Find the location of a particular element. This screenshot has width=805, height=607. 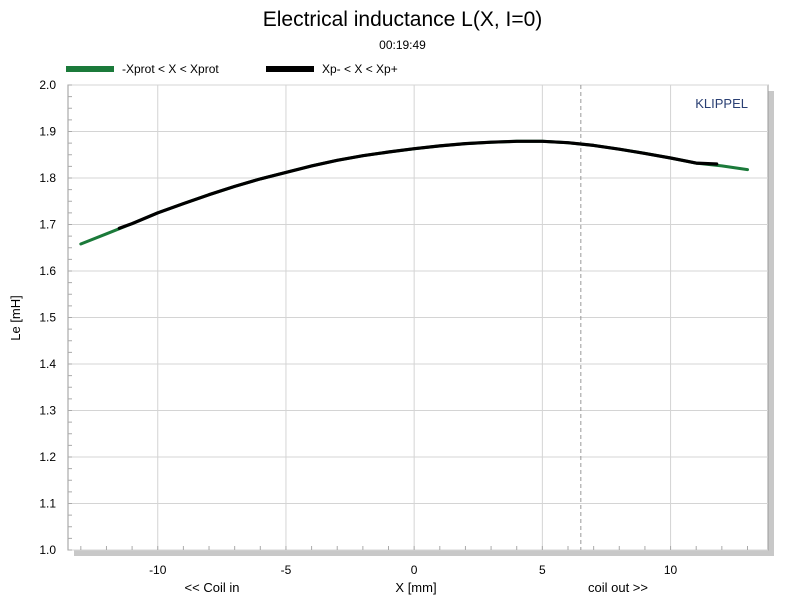

y-tick-label-5: 1.5 is located at coordinates (47, 318).